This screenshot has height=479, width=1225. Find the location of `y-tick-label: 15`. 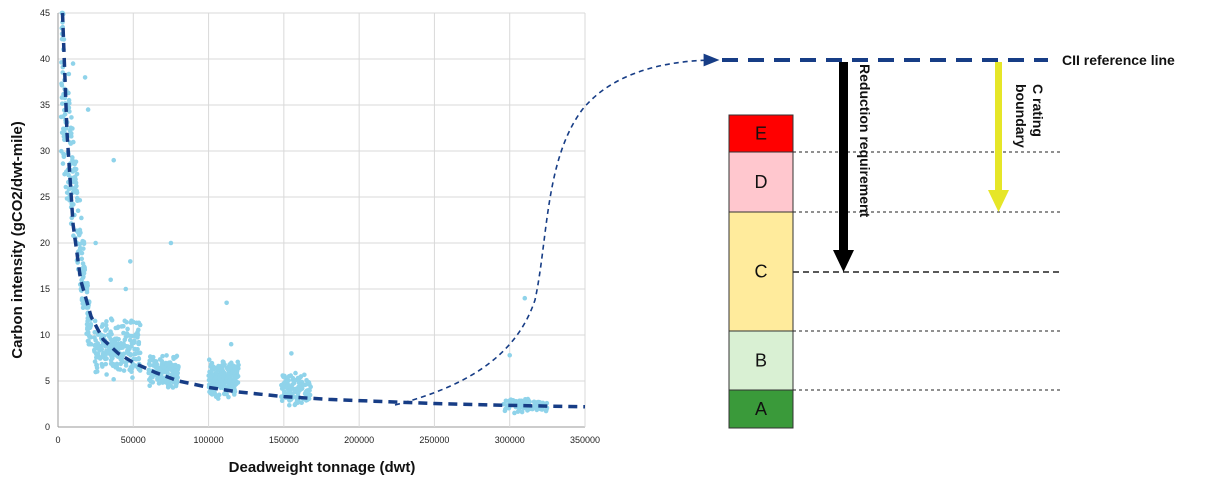

y-tick-label: 15 is located at coordinates (45, 289).